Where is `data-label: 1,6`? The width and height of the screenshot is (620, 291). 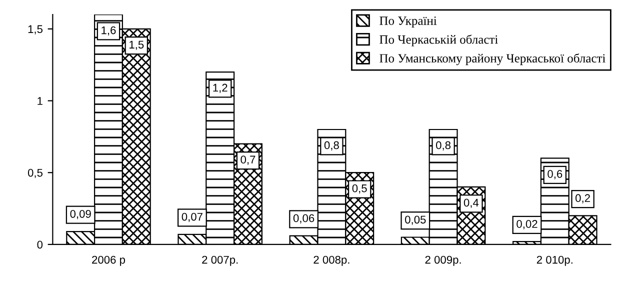 data-label: 1,6 is located at coordinates (109, 31).